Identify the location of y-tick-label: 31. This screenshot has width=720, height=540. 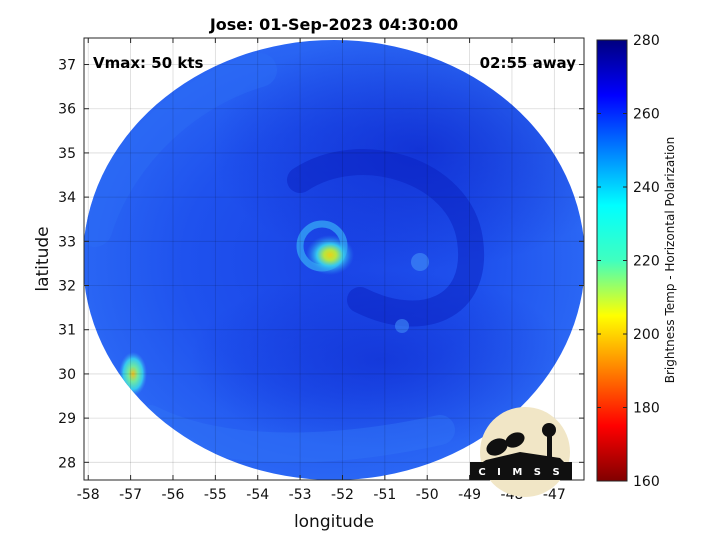
(67, 331).